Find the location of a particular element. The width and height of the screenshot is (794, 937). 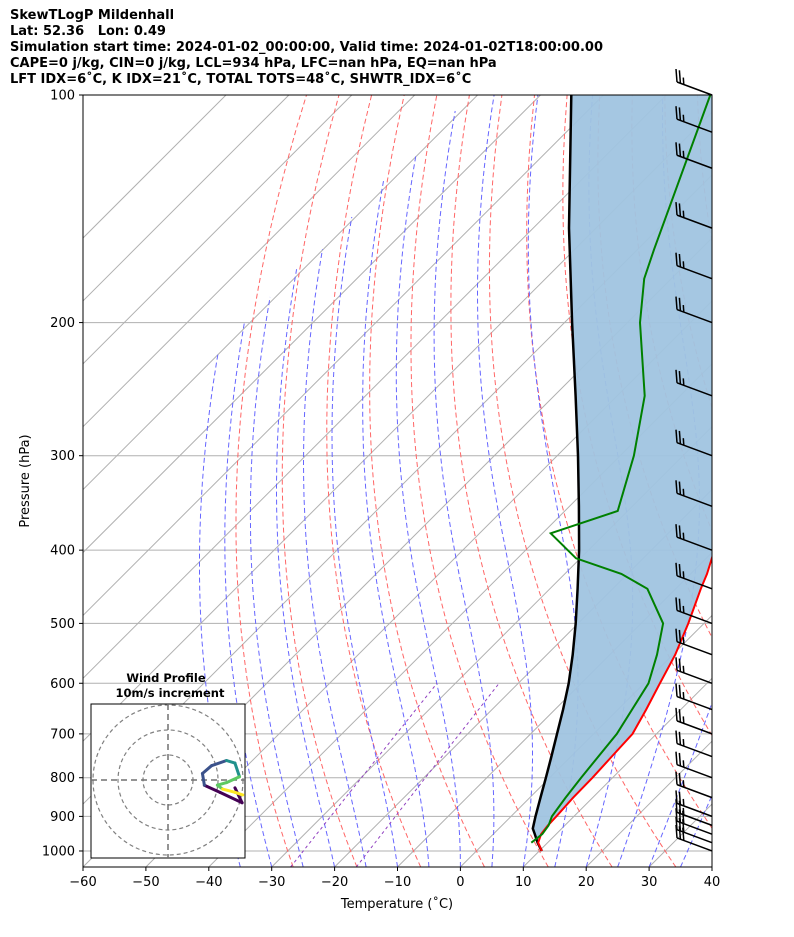

x-tick-label: −10 is located at coordinates (397, 882).